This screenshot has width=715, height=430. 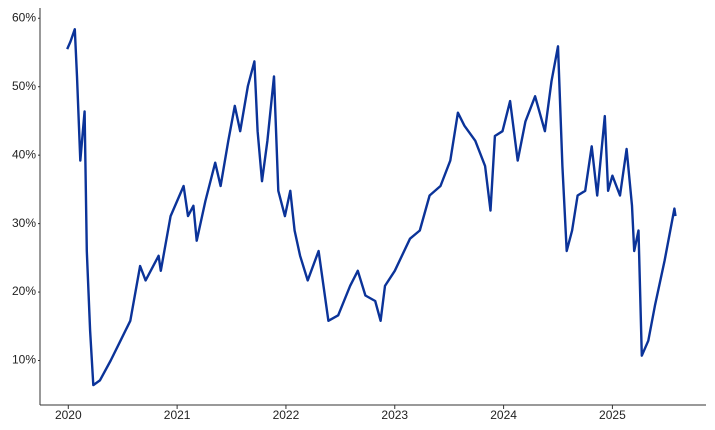 I want to click on x-tick-label: 2025, so click(x=612, y=415).